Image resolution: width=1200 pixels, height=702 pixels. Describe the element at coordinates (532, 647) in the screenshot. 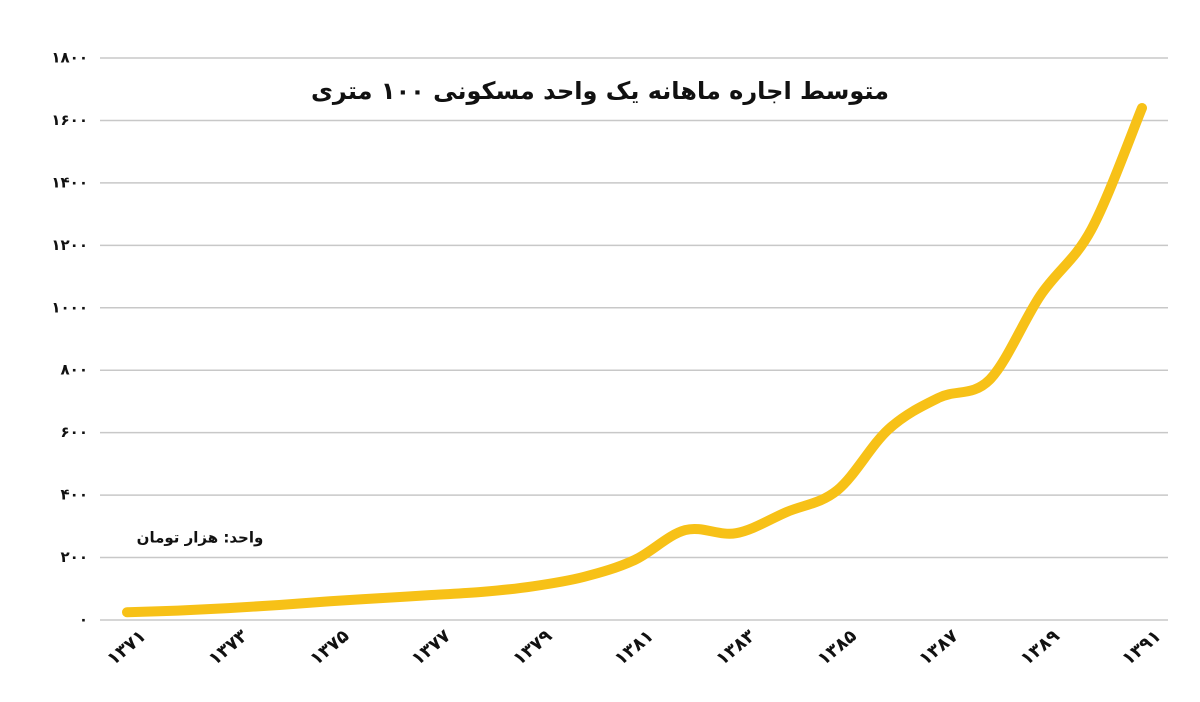

I see `x-tick-label: ۱۳۷۹` at that location.